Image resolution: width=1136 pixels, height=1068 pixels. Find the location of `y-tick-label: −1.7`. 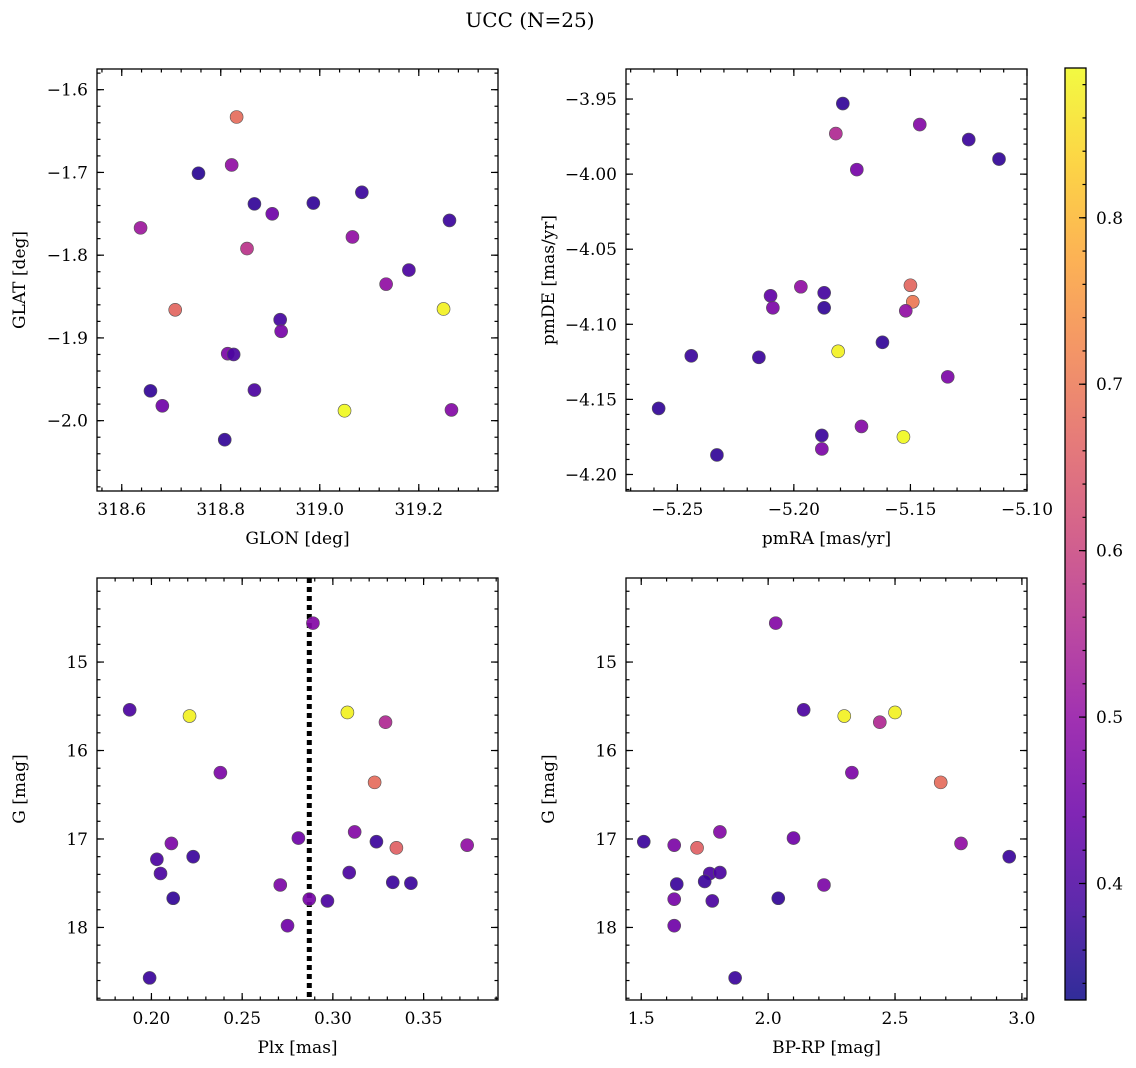

y-tick-label: −1.7 is located at coordinates (67, 173).